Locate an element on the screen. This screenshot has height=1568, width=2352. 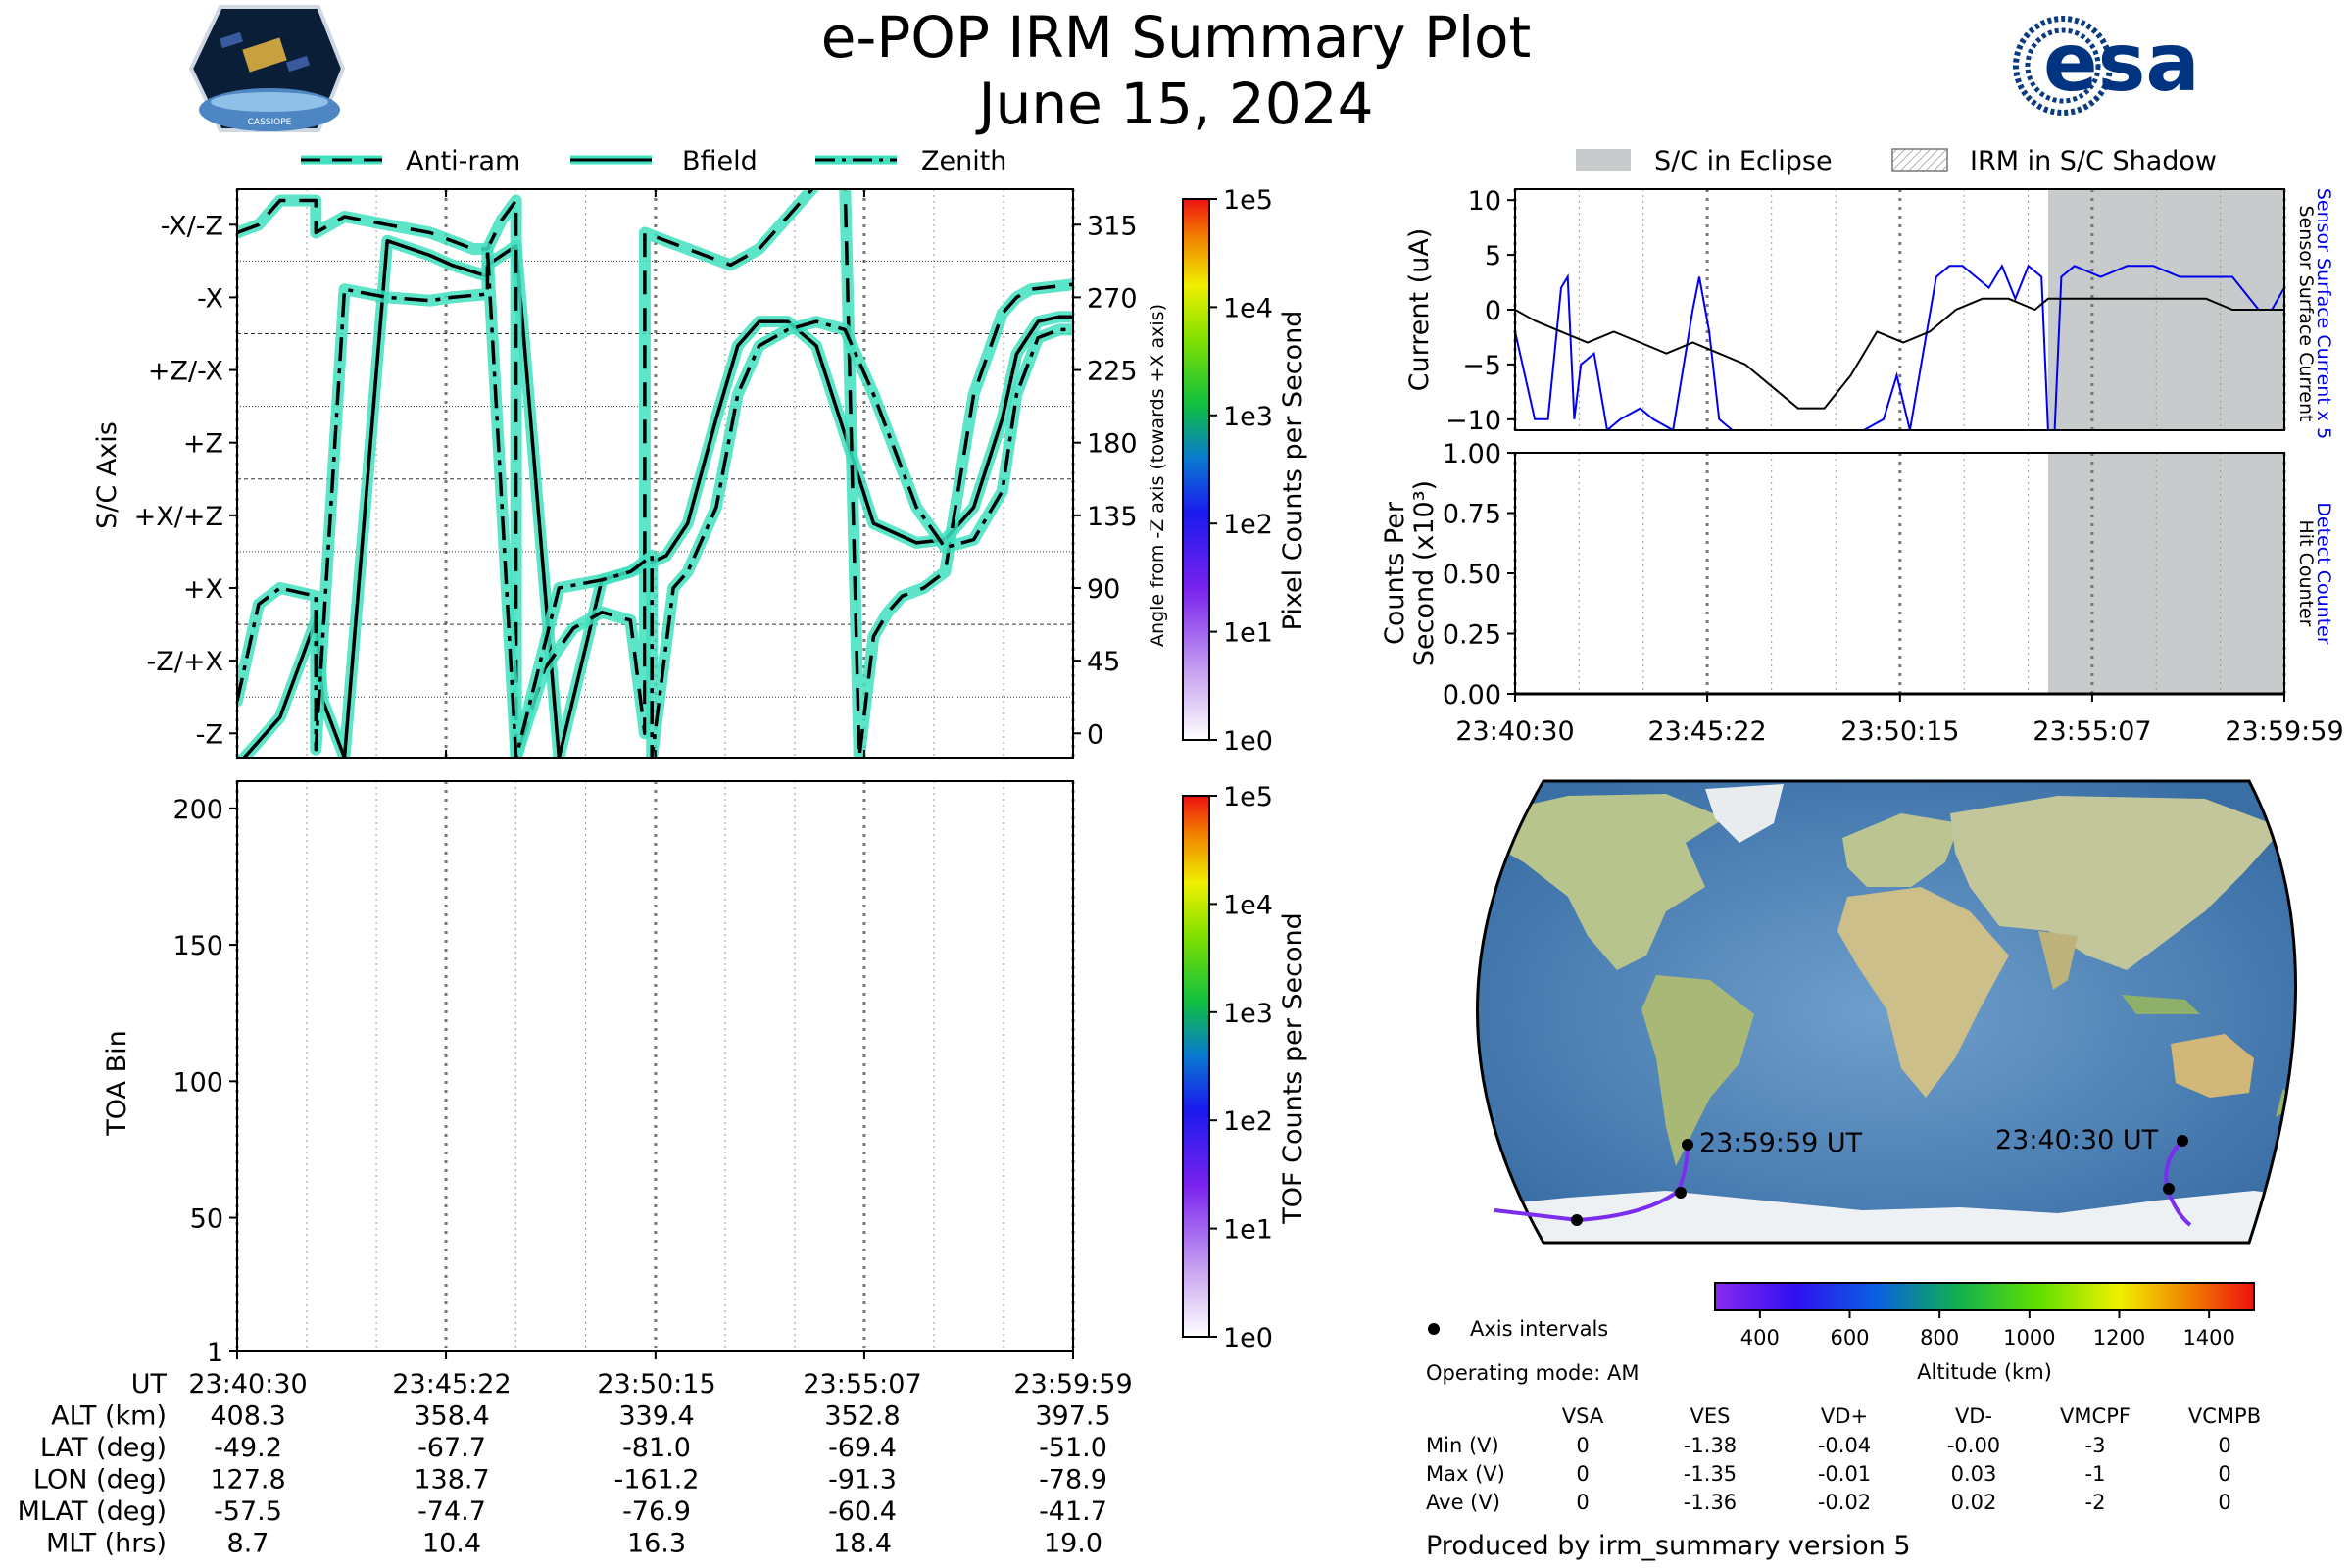
attitude-axis-label: -X/-Z is located at coordinates (192, 226).